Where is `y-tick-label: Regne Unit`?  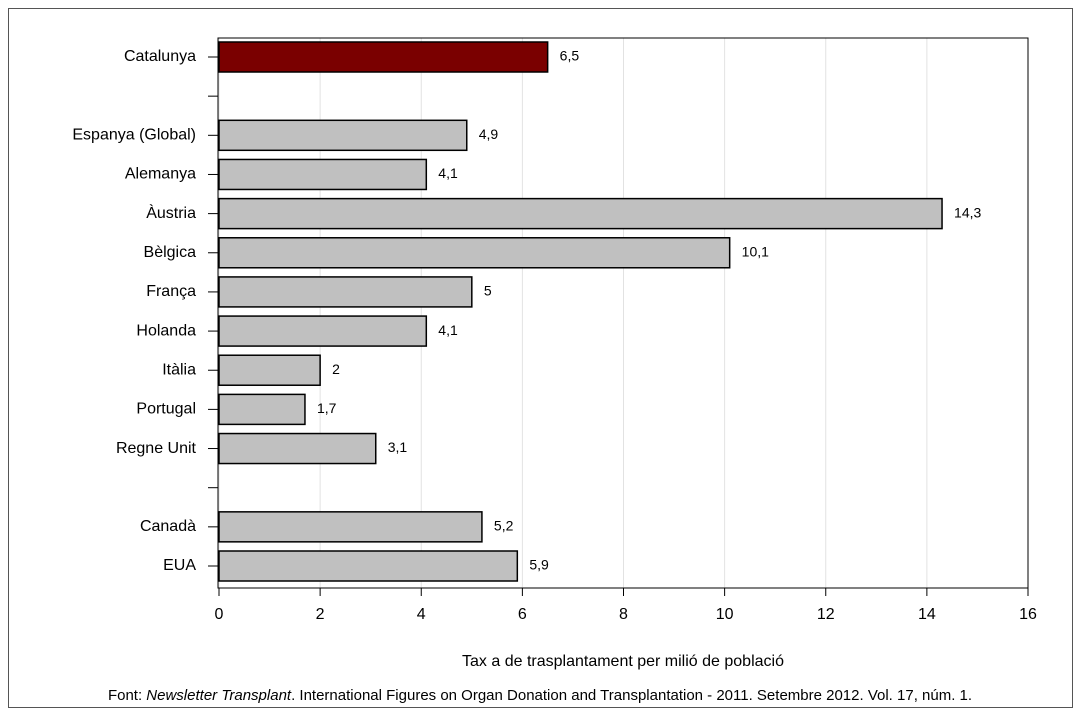
y-tick-label: Regne Unit is located at coordinates (156, 448).